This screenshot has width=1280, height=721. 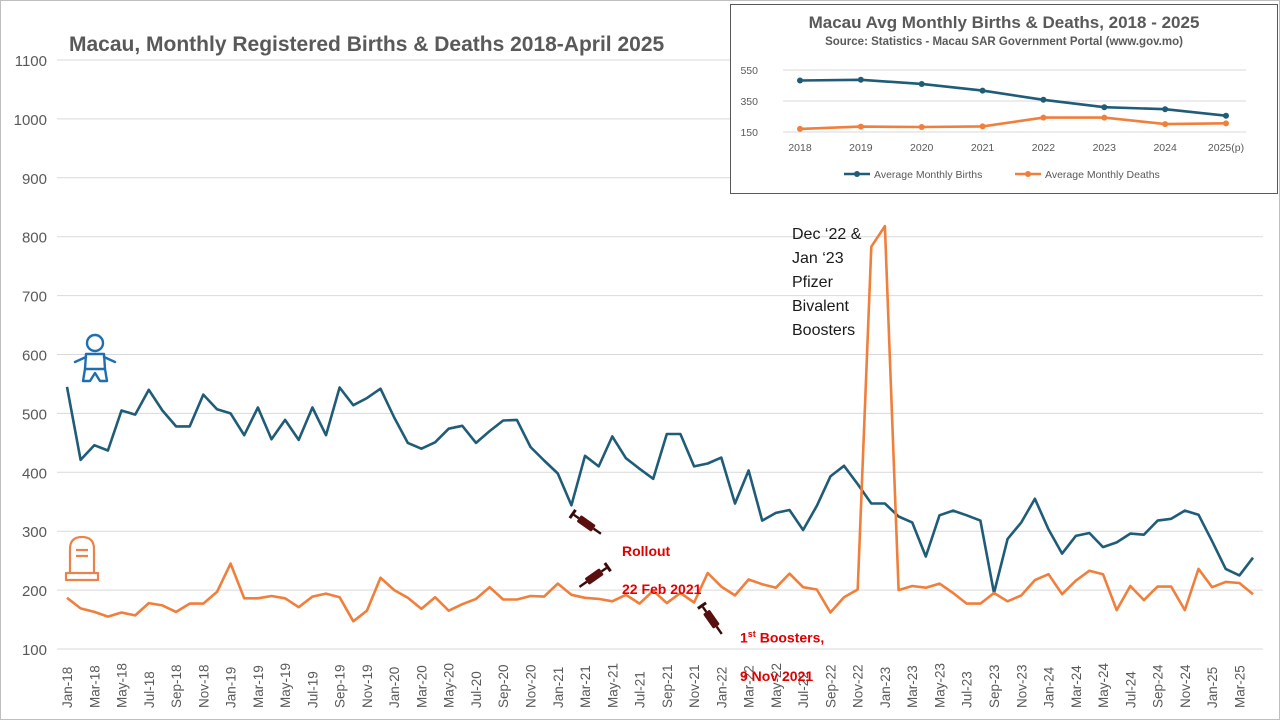 What do you see at coordinates (1049, 687) in the screenshot?
I see `x-tick-label: Jan-24` at bounding box center [1049, 687].